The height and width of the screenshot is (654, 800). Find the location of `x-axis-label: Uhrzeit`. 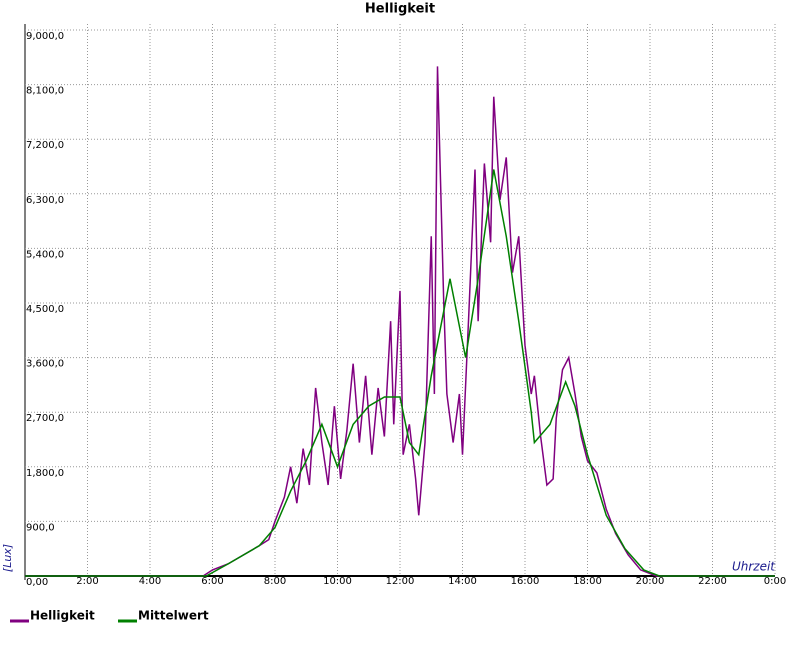

x-axis-label: Uhrzeit is located at coordinates (754, 567).